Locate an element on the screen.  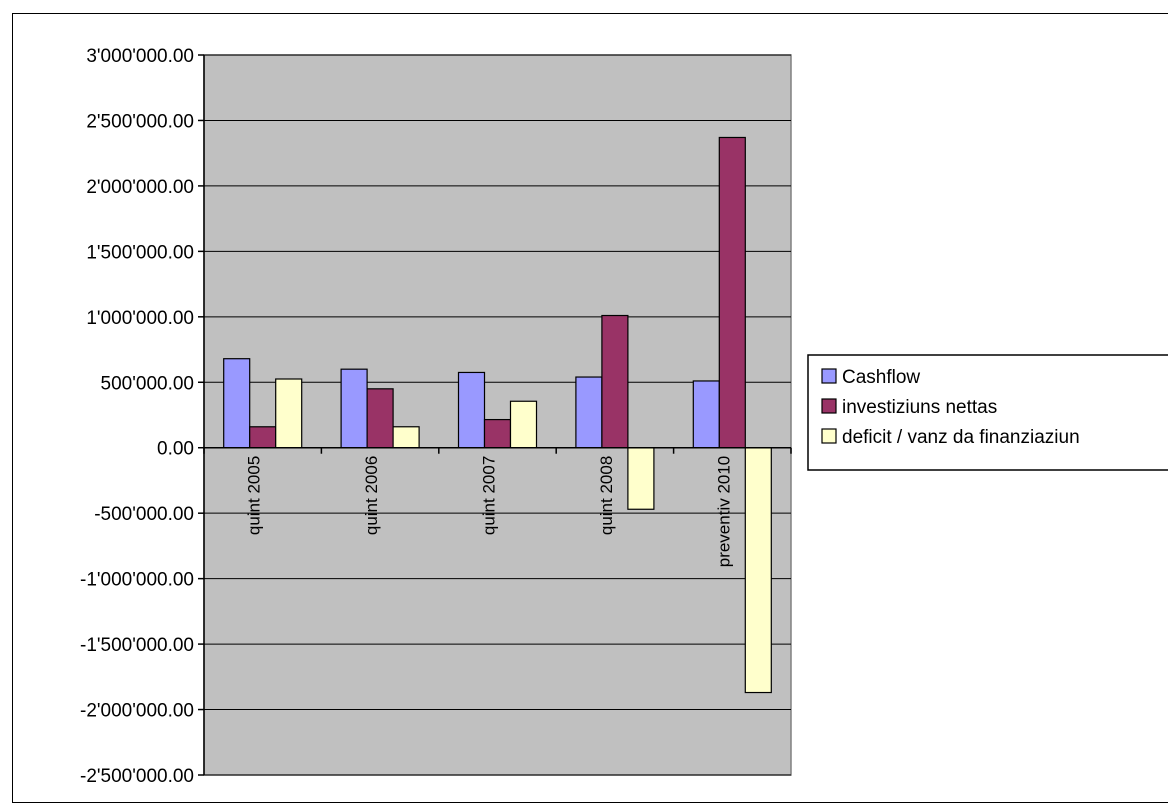
category-label: quint 2005 is located at coordinates (254, 495).